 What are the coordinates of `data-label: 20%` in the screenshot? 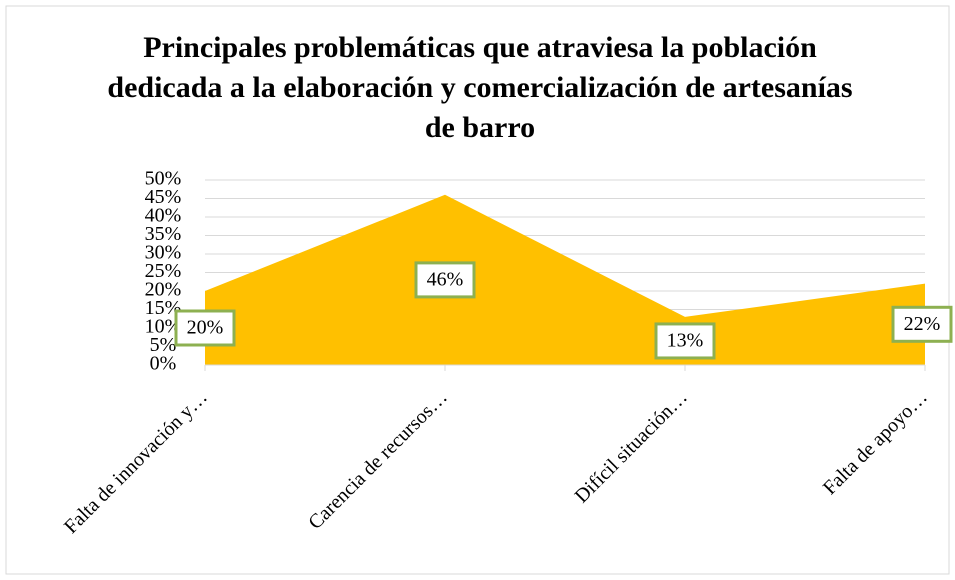 It's located at (205, 328).